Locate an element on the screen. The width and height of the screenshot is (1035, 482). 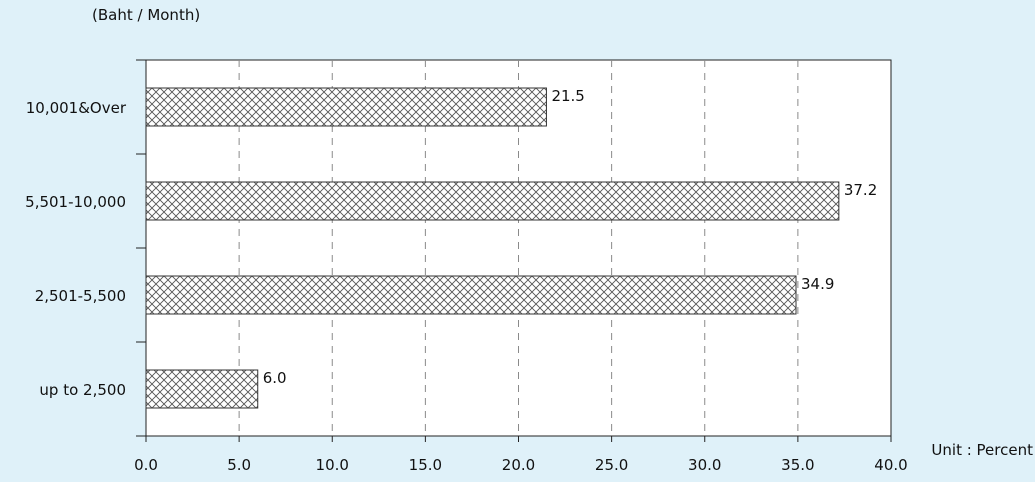
y-tick-label: up to 2,500 is located at coordinates (82, 390).